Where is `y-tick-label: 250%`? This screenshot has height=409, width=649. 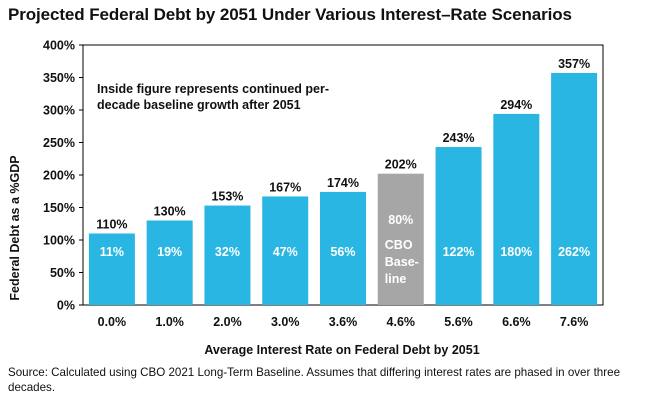 y-tick-label: 250% is located at coordinates (59, 143).